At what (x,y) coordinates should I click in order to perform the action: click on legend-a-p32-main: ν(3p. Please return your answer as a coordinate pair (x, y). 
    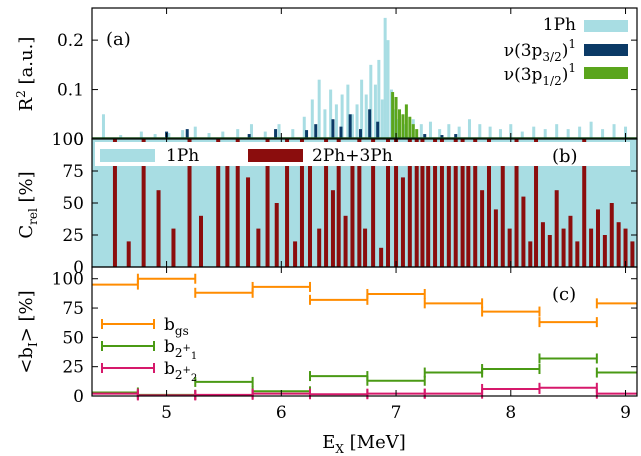
    Looking at the image, I should click on (523, 51).